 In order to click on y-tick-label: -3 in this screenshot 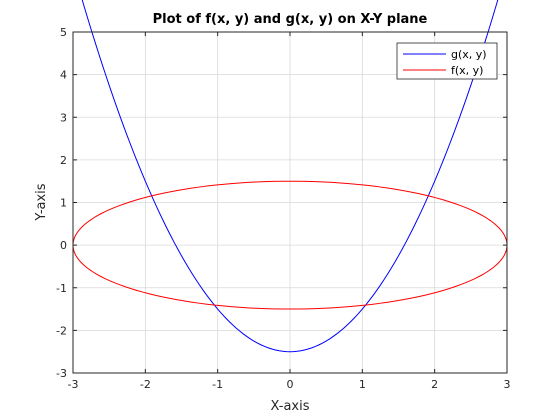, I will do `click(61, 373)`.